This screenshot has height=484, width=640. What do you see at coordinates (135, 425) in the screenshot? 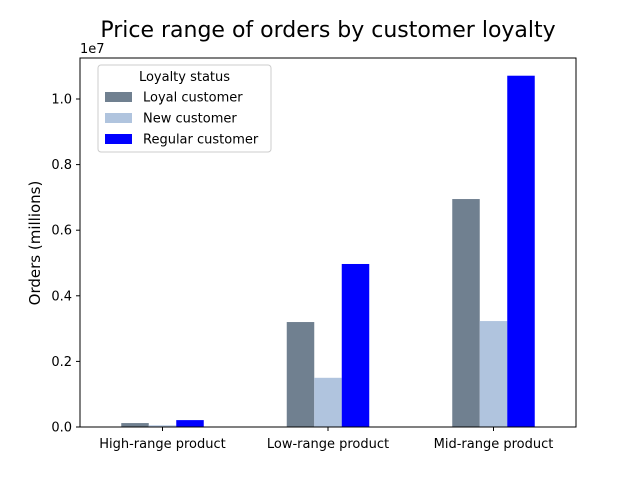
I see `bar-loyal-customer-high-range-product` at bounding box center [135, 425].